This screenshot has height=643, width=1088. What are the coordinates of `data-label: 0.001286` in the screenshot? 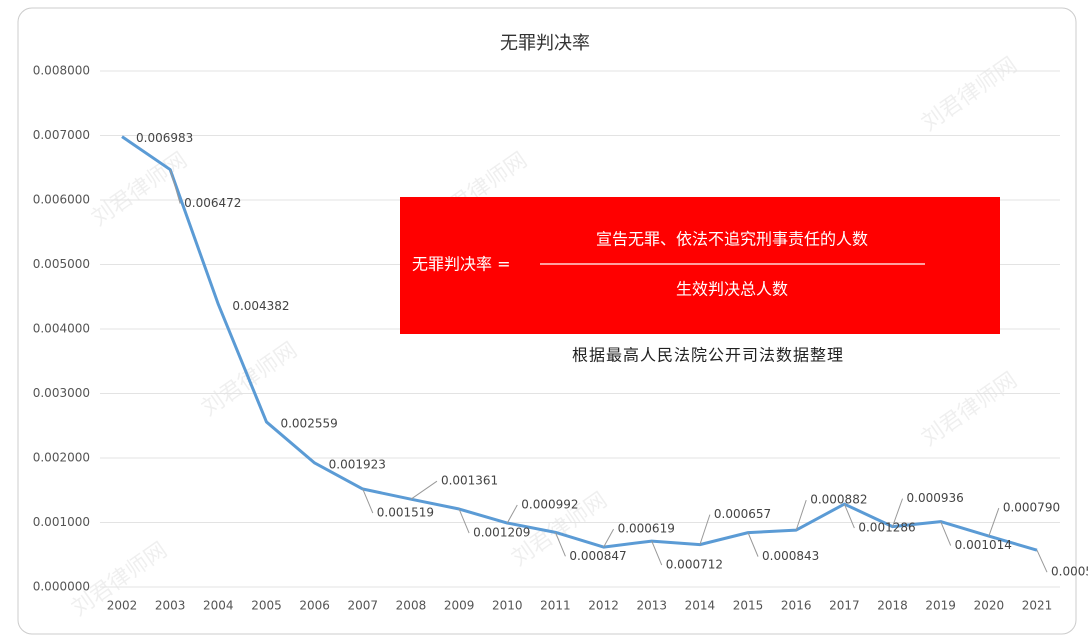 It's located at (886, 528).